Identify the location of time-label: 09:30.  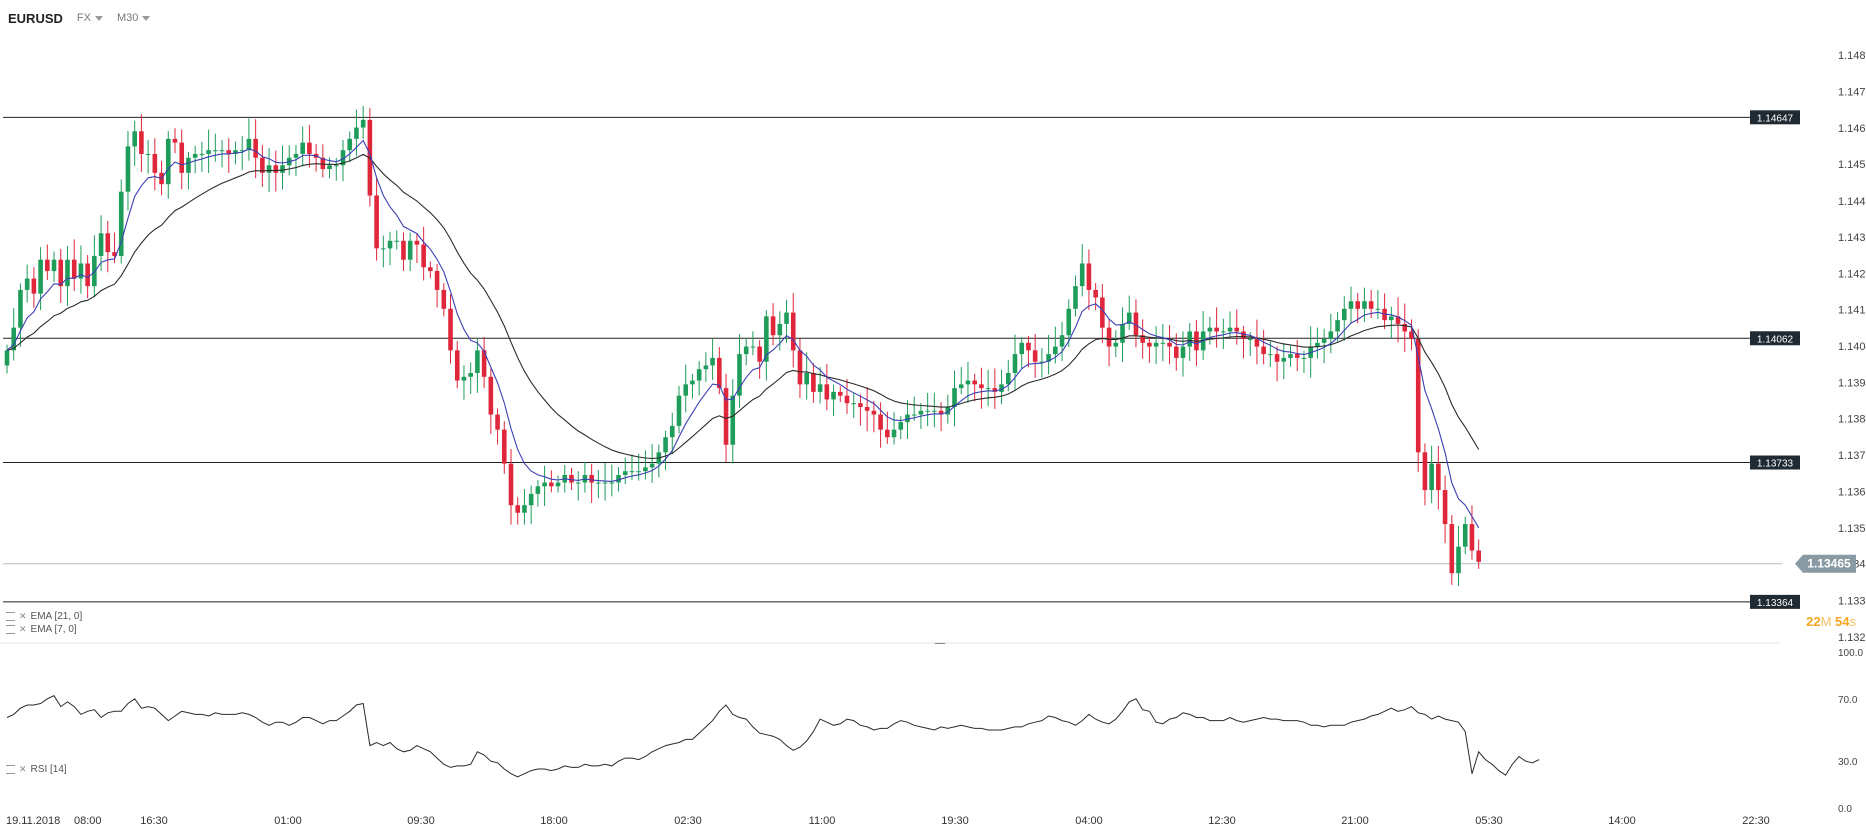
(421, 821).